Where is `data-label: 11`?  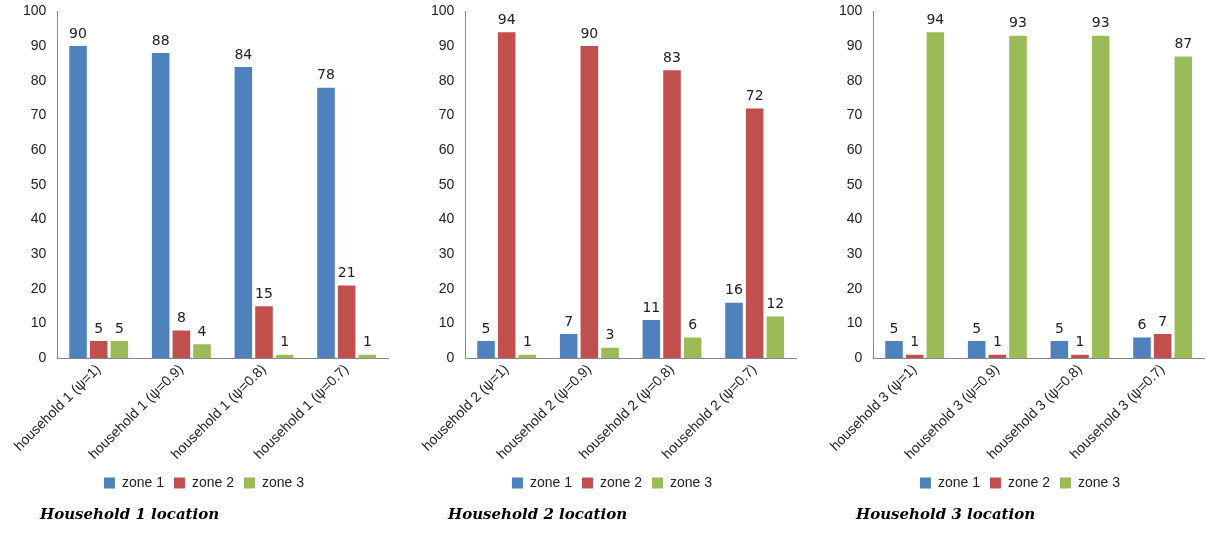
data-label: 11 is located at coordinates (651, 306).